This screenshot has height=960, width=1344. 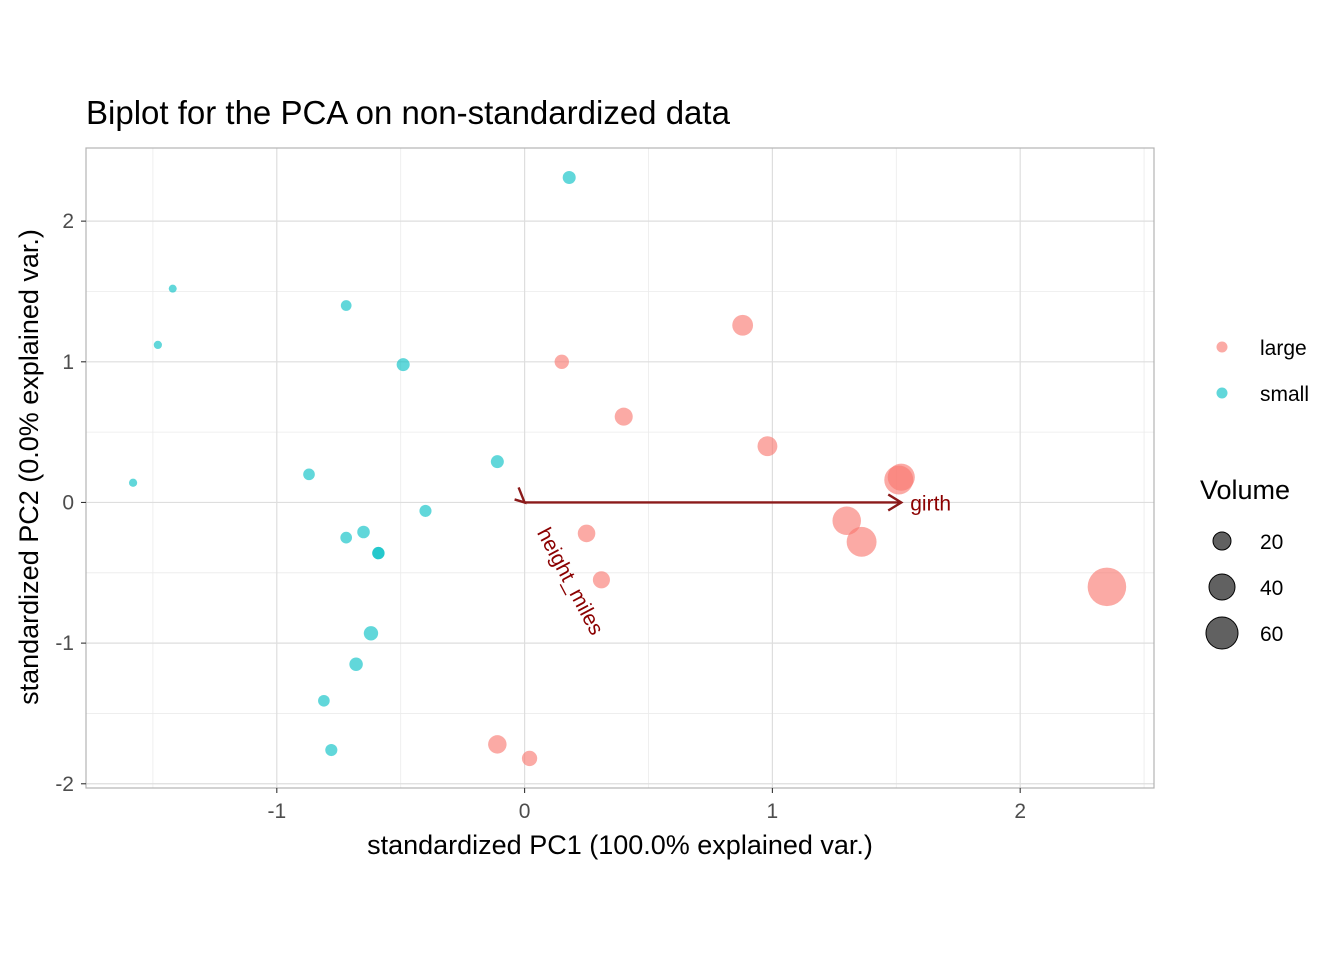 I want to click on y-tick-label: 1, so click(x=68, y=362).